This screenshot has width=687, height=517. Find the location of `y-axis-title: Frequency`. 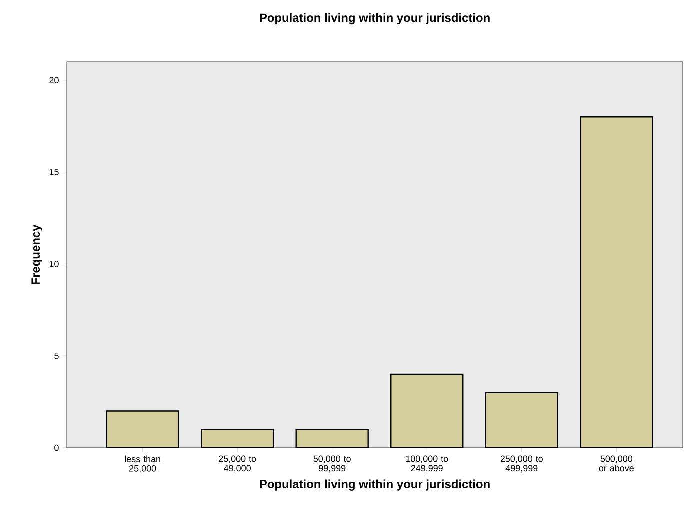

y-axis-title: Frequency is located at coordinates (37, 254).